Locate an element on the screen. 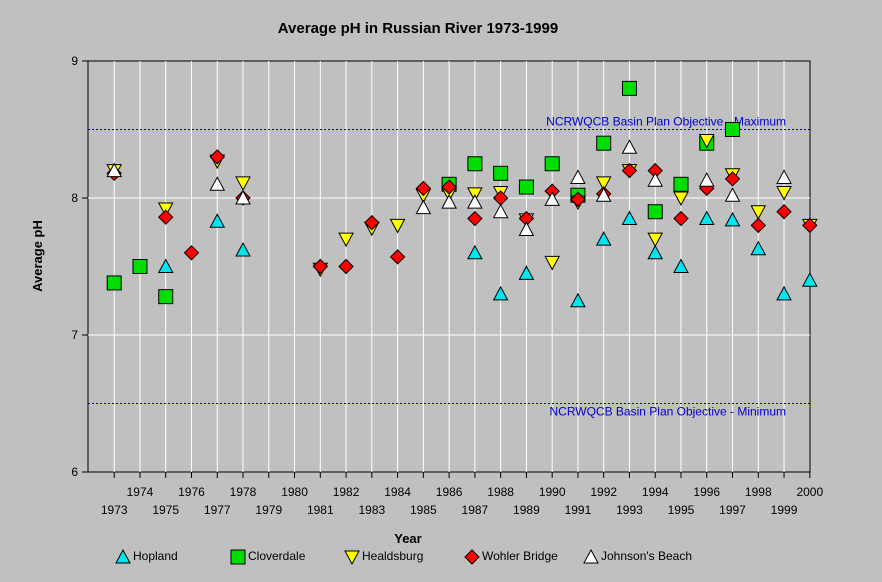  x-axis-title: Year is located at coordinates (407, 538).